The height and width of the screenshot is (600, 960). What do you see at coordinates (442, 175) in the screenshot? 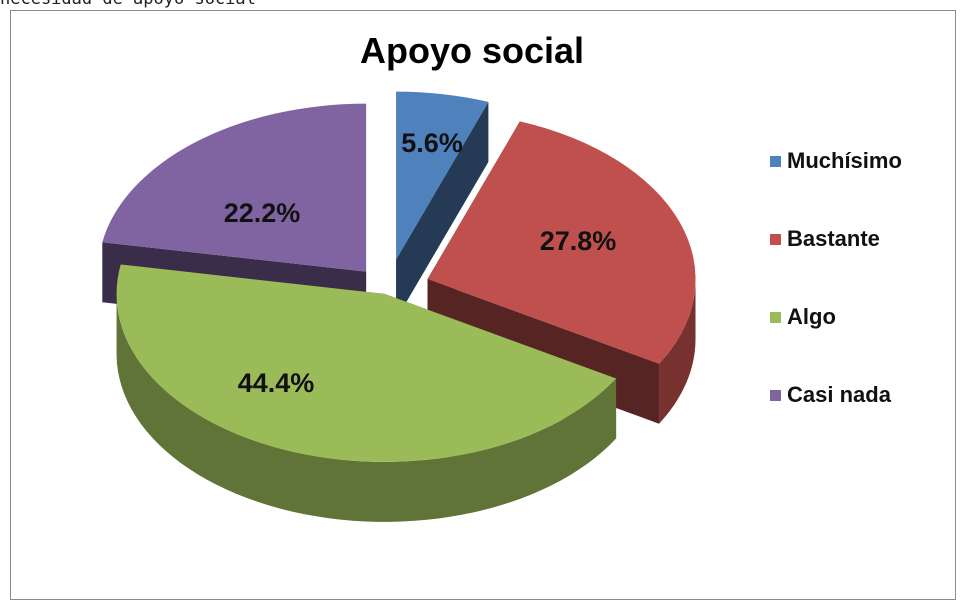
I see `slice-much-simo` at bounding box center [442, 175].